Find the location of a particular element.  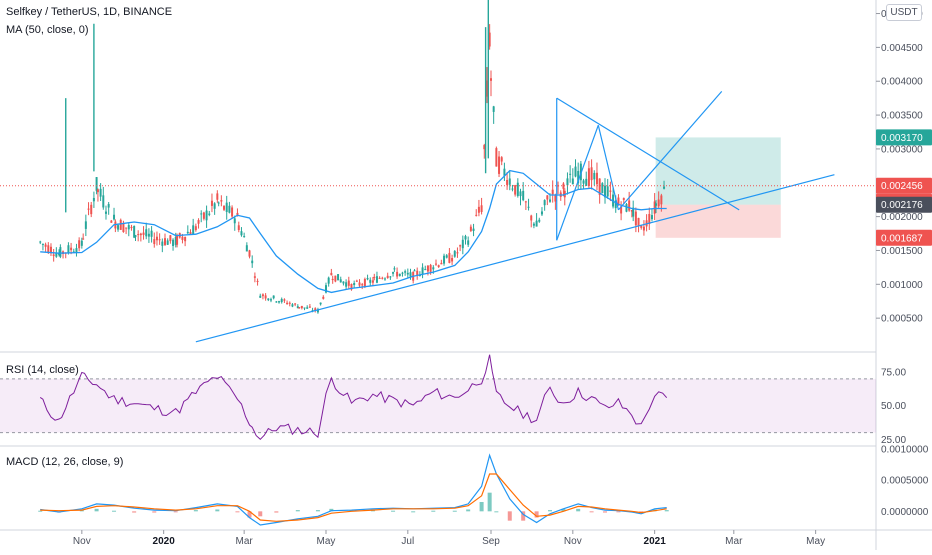

price-tag-label: 0.001687 is located at coordinates (902, 238).